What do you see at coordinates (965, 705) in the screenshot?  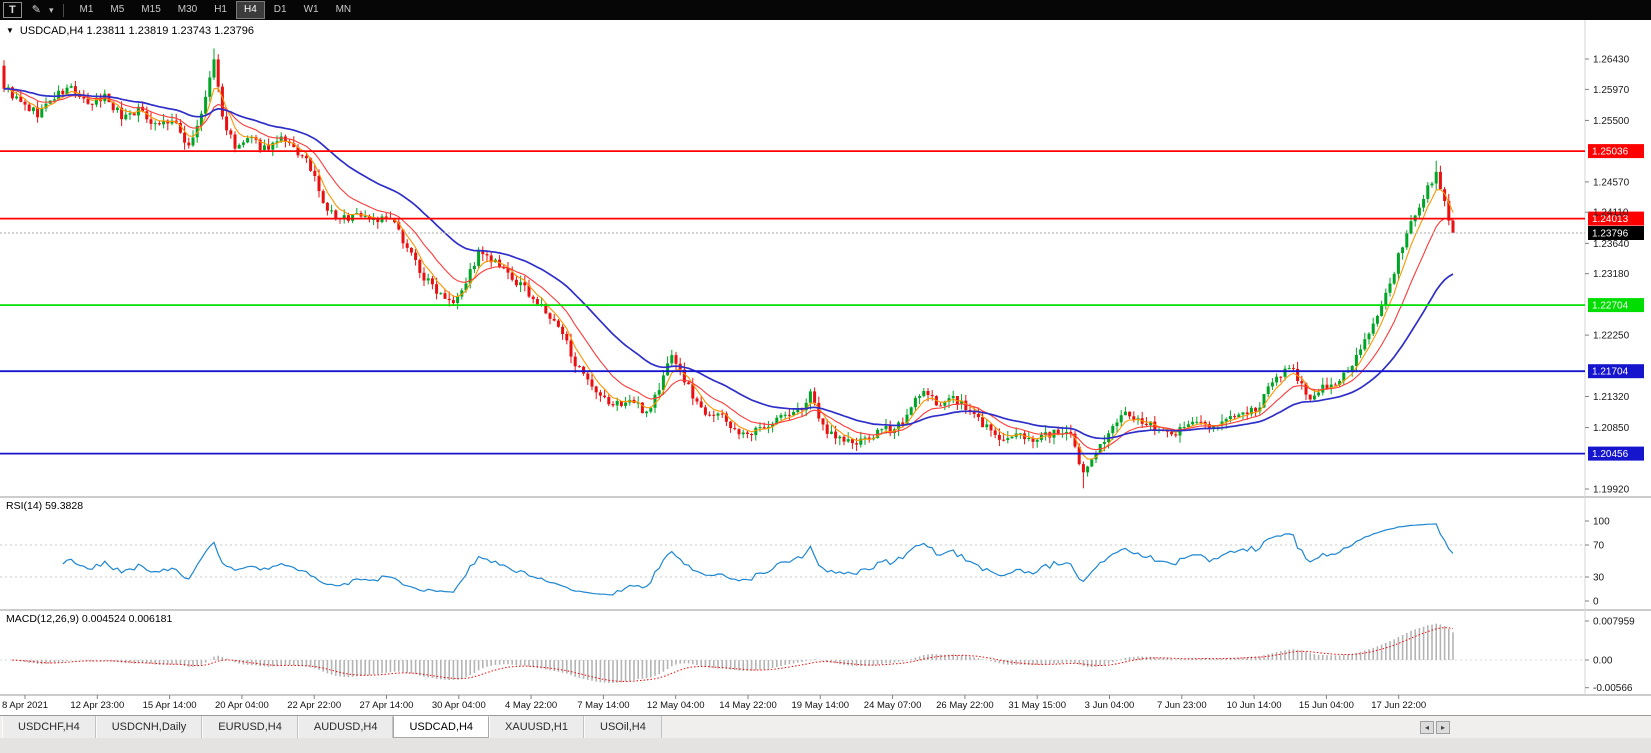 I see `svg-text: 26 May 22:00` at bounding box center [965, 705].